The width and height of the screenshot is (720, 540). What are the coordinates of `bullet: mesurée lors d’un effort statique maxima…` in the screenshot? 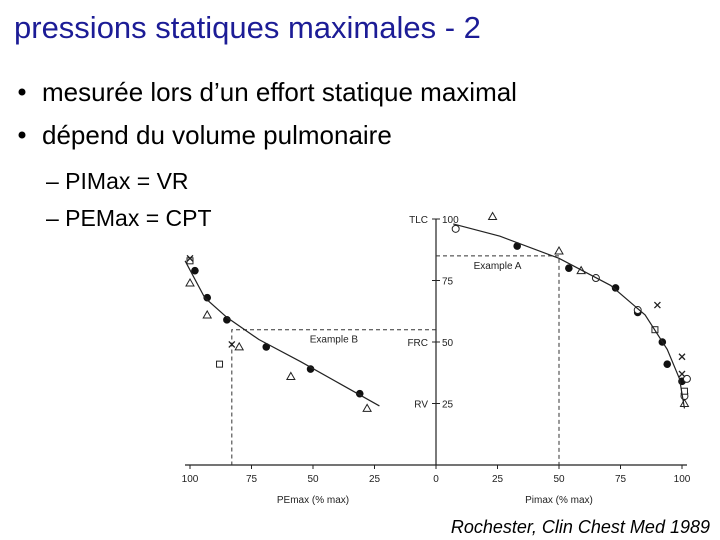 It's located at (279, 92).